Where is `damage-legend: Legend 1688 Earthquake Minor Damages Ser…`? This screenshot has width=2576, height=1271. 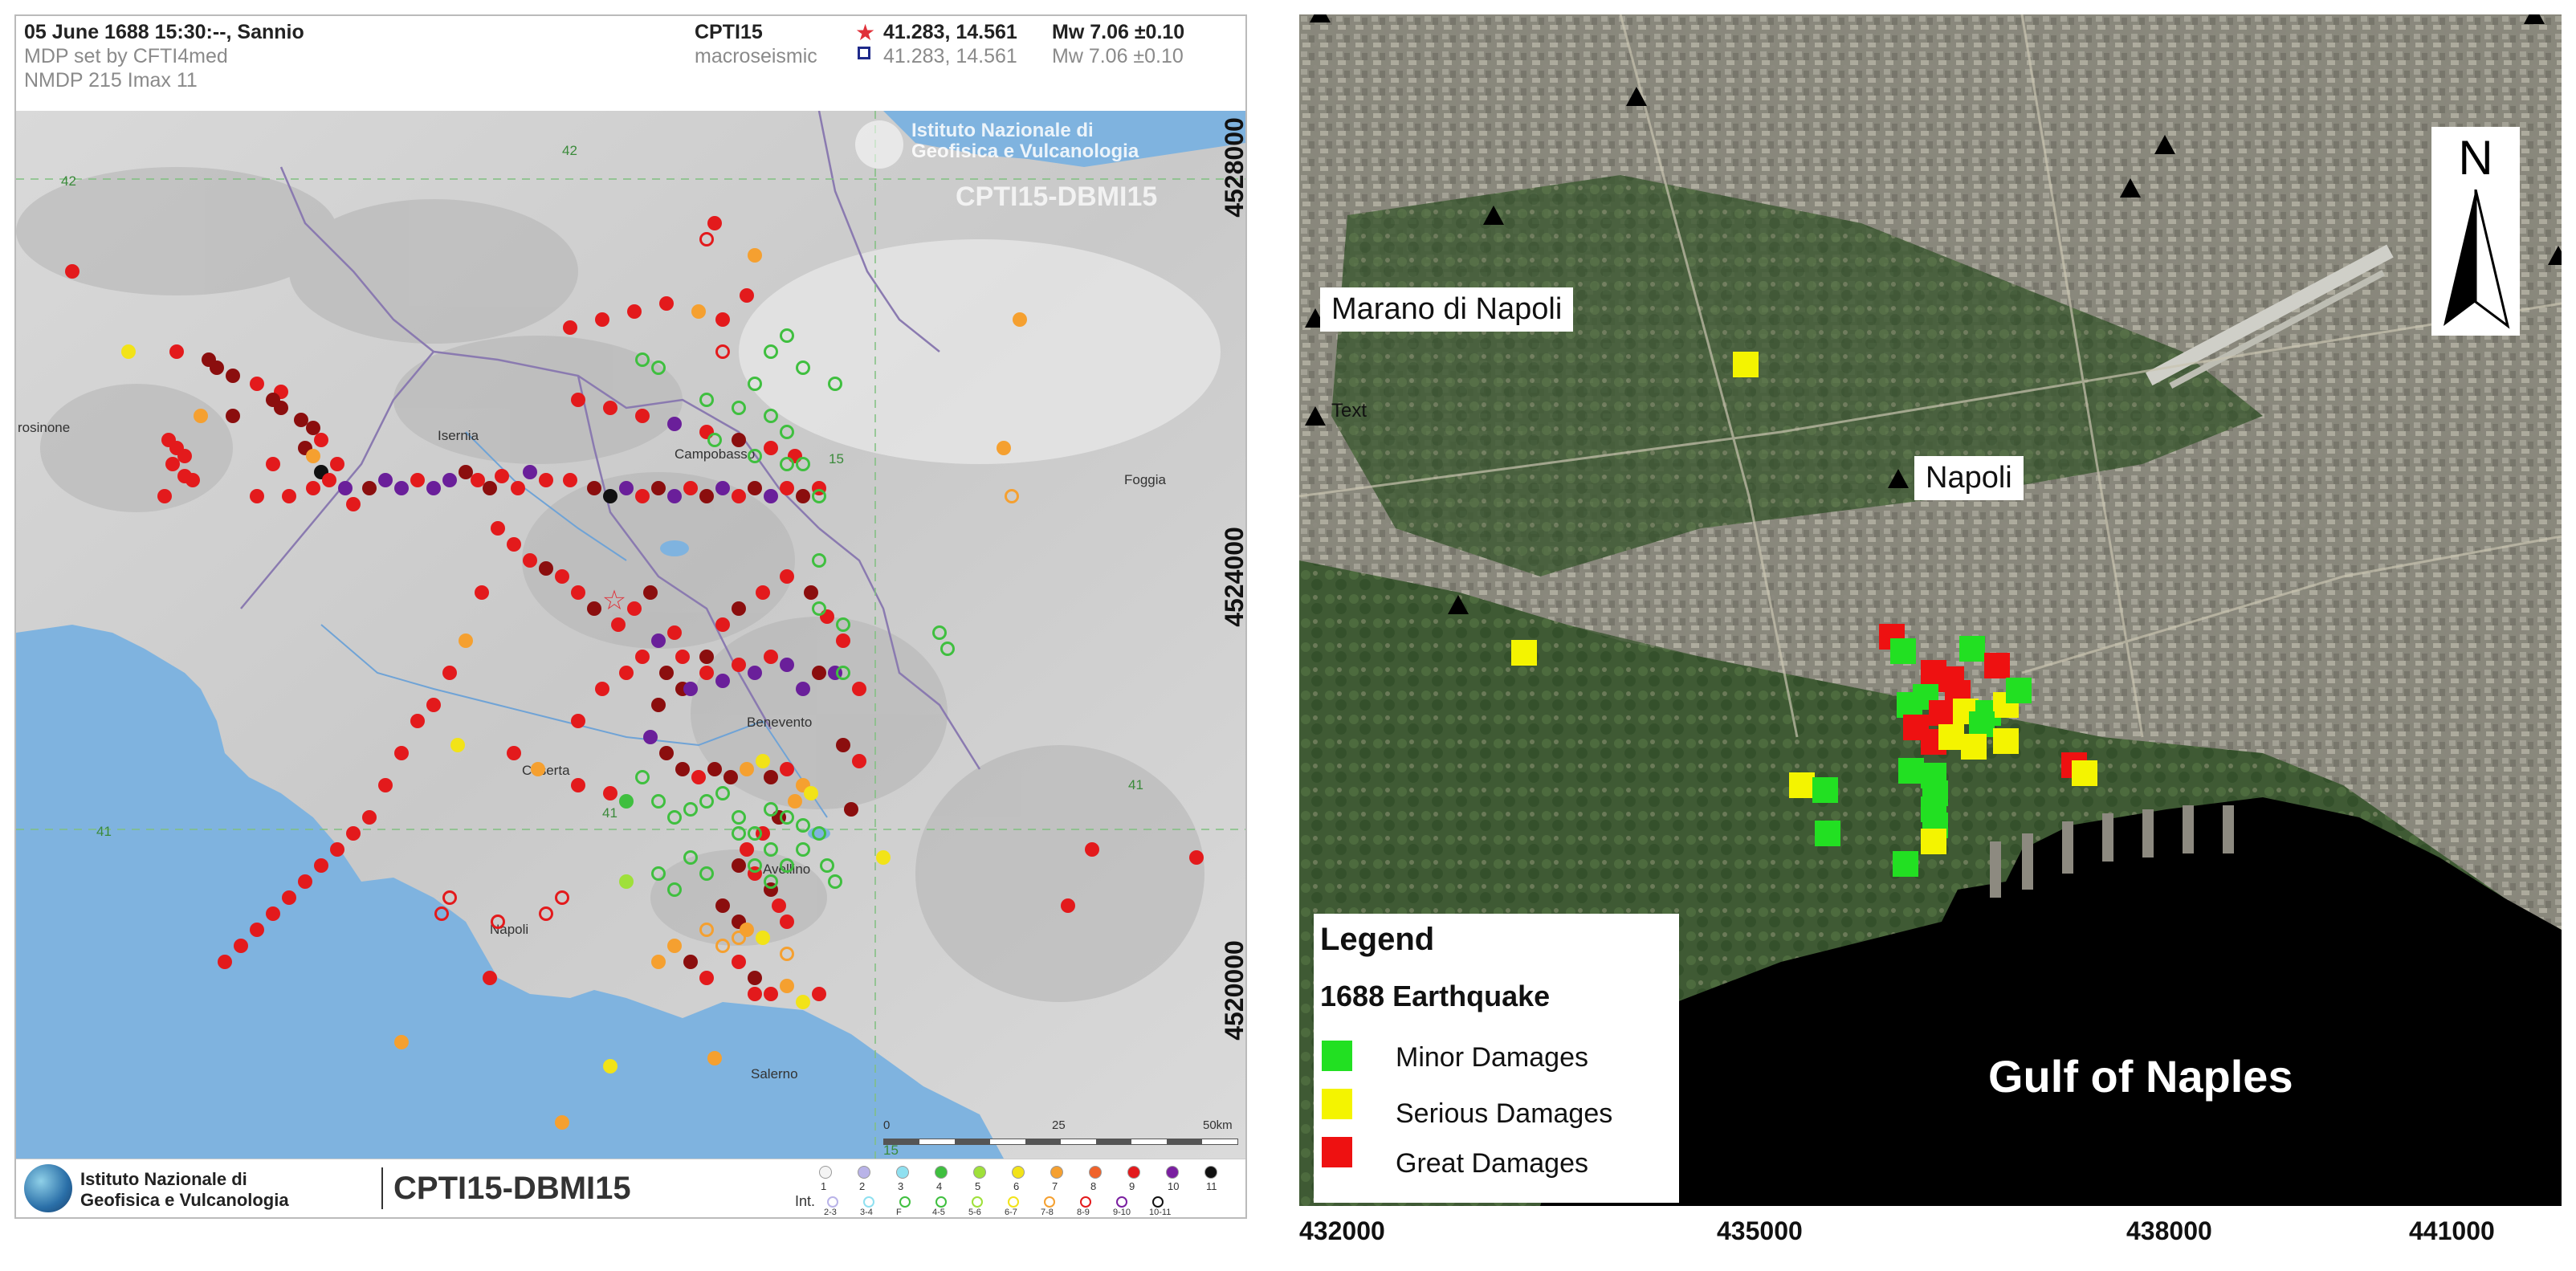
damage-legend: Legend 1688 Earthquake Minor Damages Ser… is located at coordinates (1496, 1058).